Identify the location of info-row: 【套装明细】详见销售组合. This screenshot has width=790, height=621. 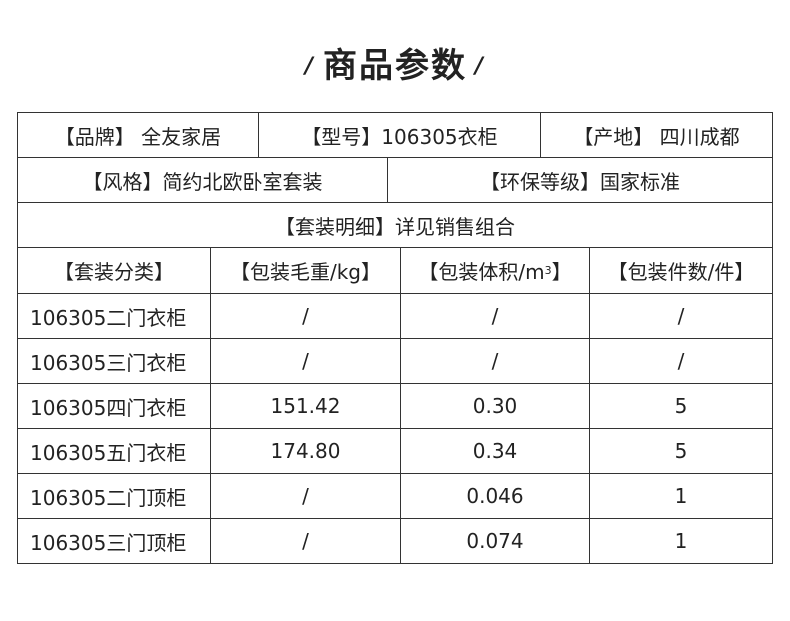
(395, 225).